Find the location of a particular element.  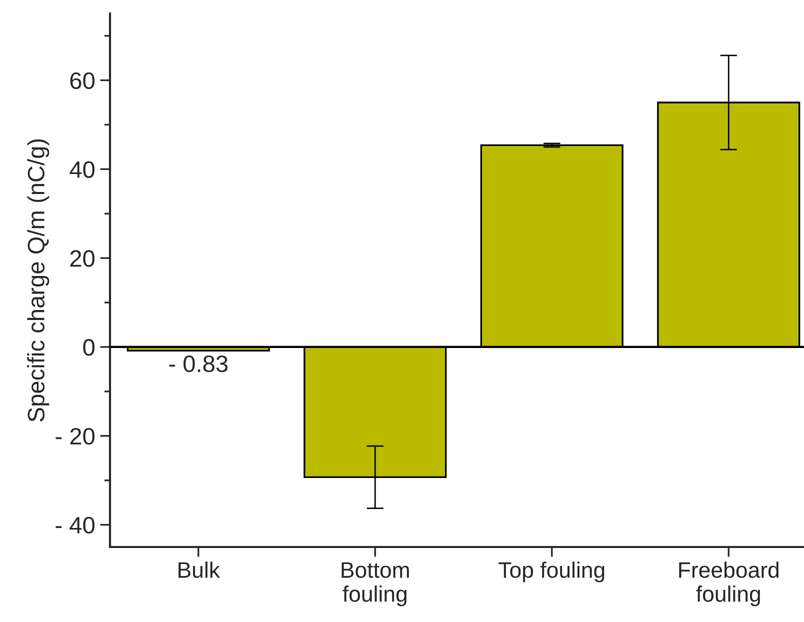

y-tick-label: 60 is located at coordinates (82, 81).